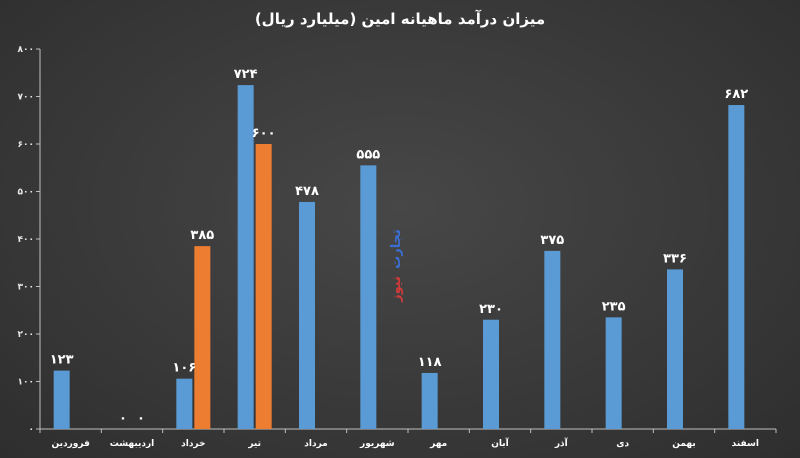 This screenshot has height=458, width=800. What do you see at coordinates (745, 444) in the screenshot?
I see `x-tick-label: اسفند` at bounding box center [745, 444].